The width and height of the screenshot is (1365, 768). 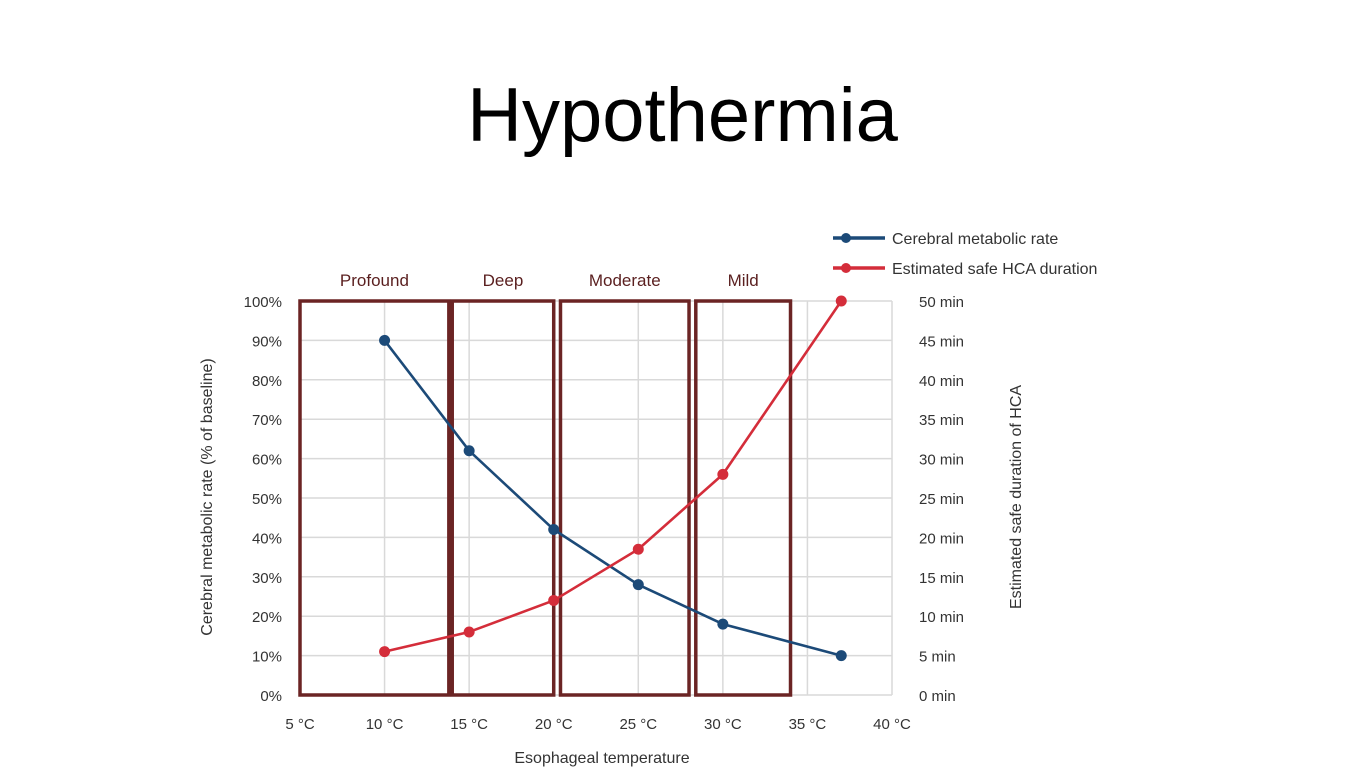 What do you see at coordinates (743, 280) in the screenshot?
I see `zone-label-mild: Mild` at bounding box center [743, 280].